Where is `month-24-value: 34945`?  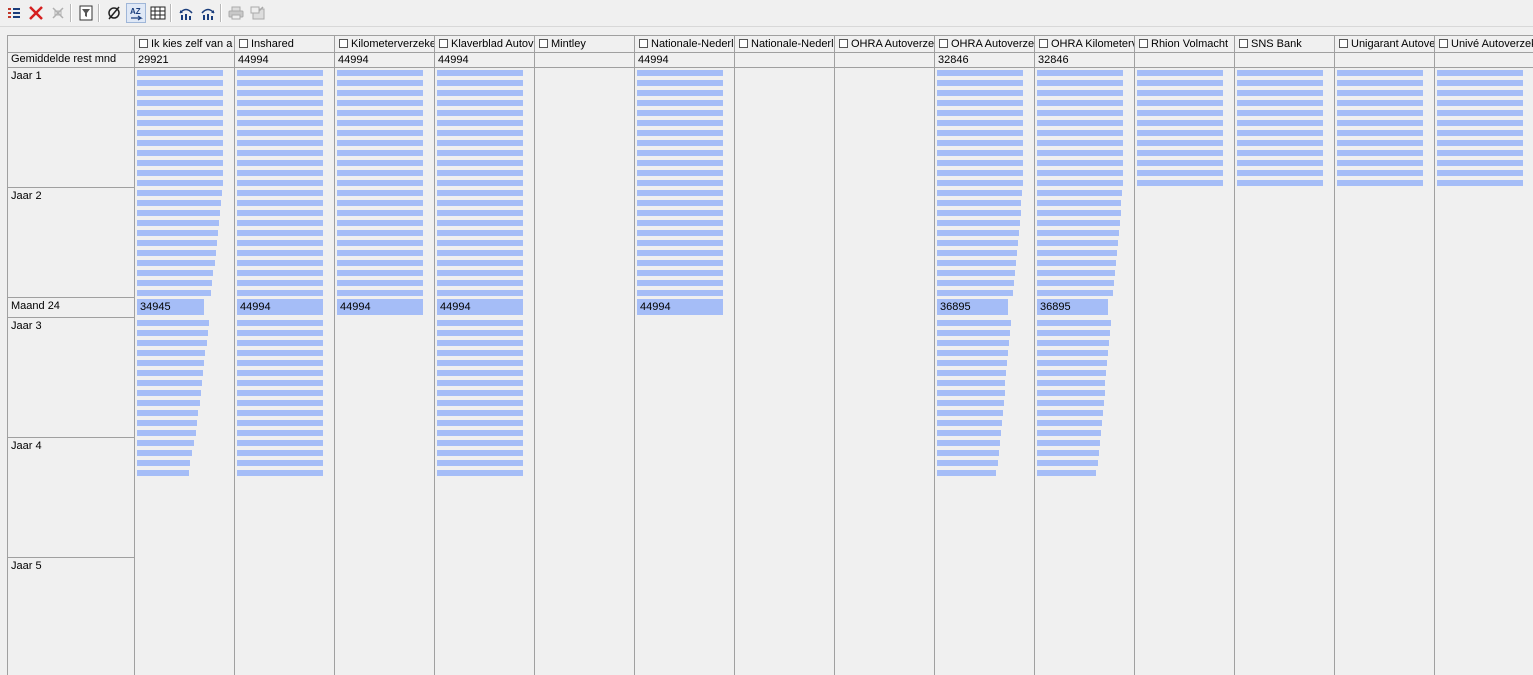 month-24-value: 34945 is located at coordinates (155, 307).